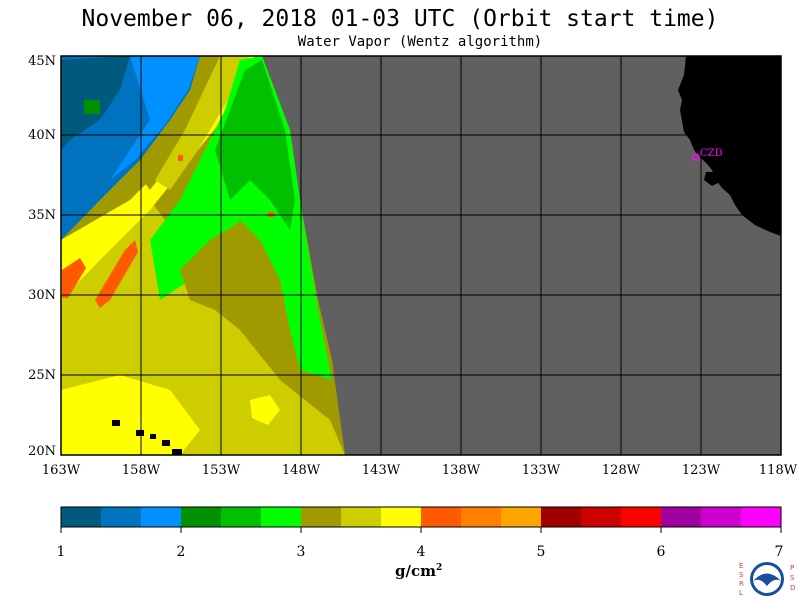 This screenshot has height=600, width=800. I want to click on station-dot, so click(696, 157).